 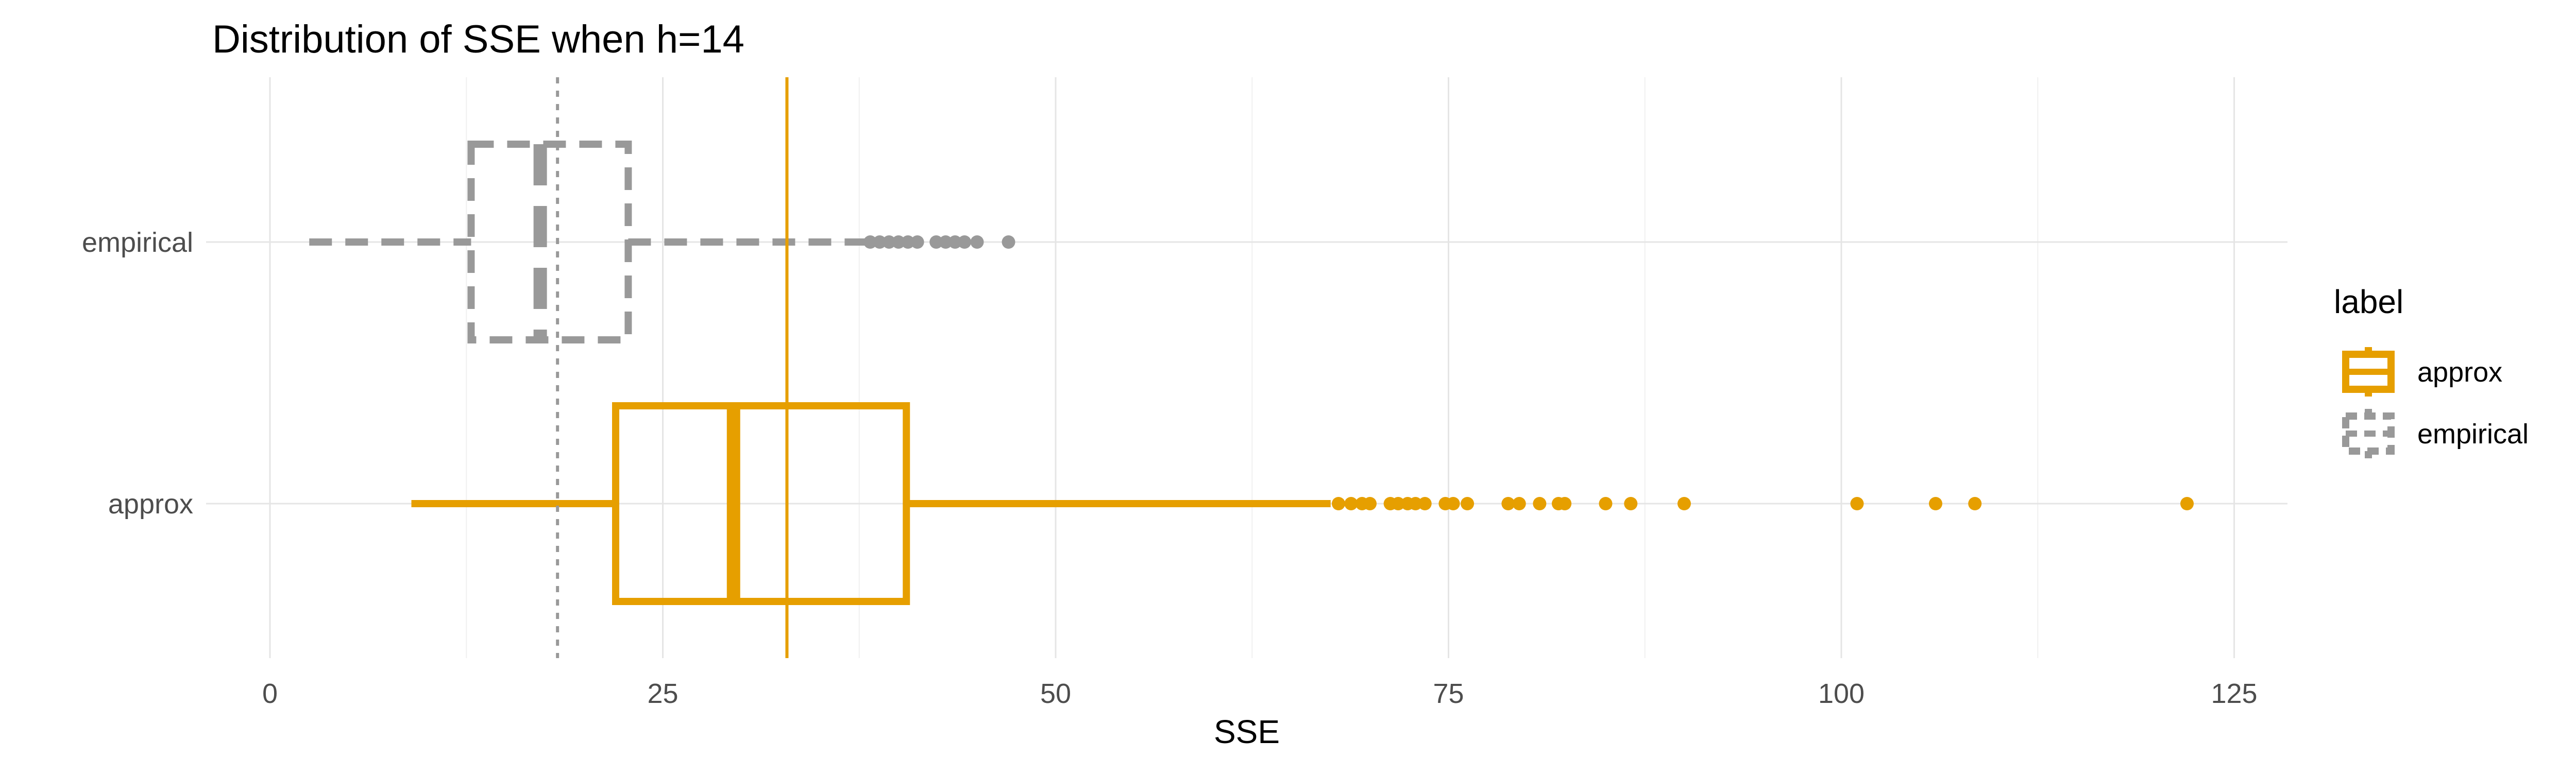 I want to click on legend-entry-approx: approx, so click(x=2422, y=372).